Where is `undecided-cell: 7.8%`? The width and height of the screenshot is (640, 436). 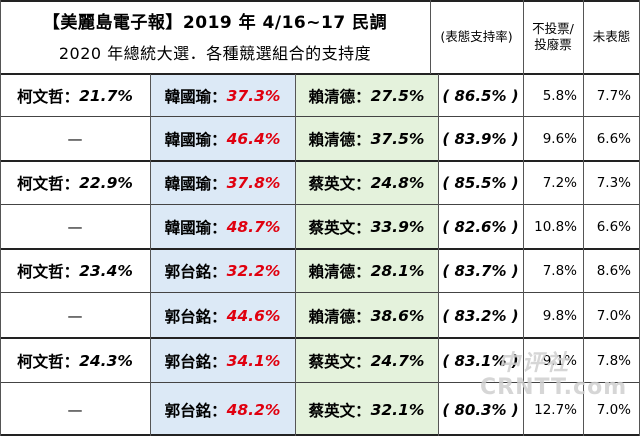 undecided-cell: 7.8% is located at coordinates (611, 360).